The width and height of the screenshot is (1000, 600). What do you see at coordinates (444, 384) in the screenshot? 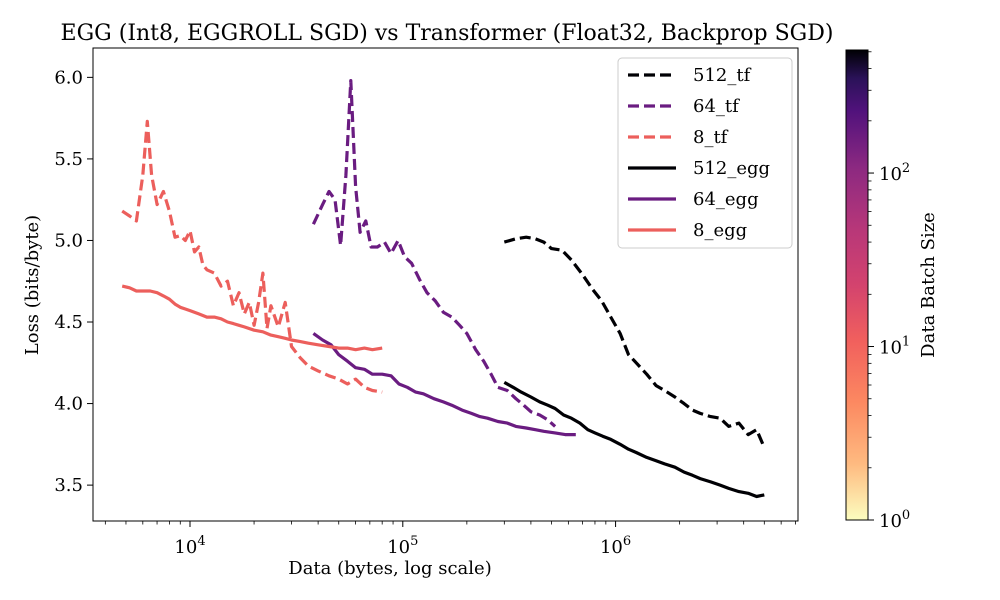
I see `series-line-64_egg` at bounding box center [444, 384].